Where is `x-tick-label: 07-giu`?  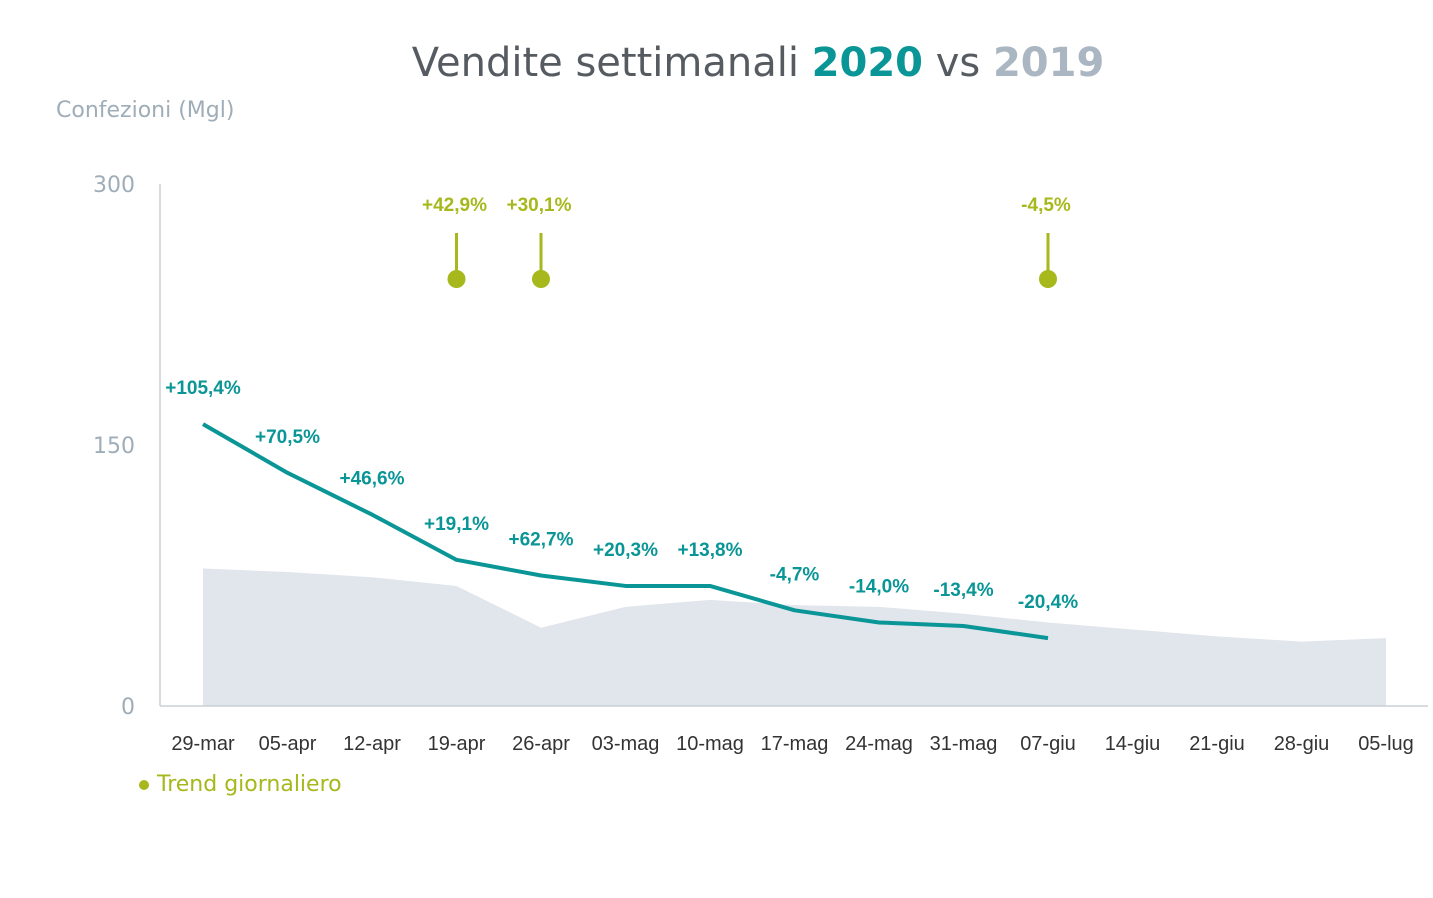 x-tick-label: 07-giu is located at coordinates (1048, 744).